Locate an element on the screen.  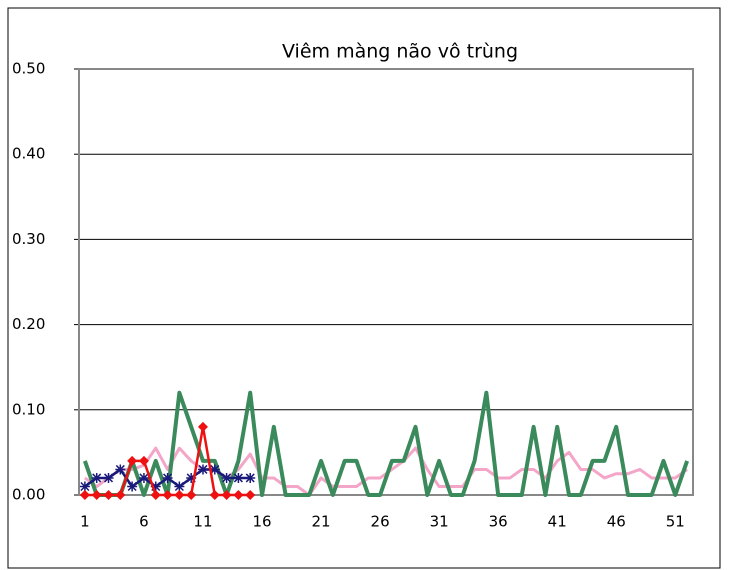
y-tick-label: 0.40 is located at coordinates (28, 154).